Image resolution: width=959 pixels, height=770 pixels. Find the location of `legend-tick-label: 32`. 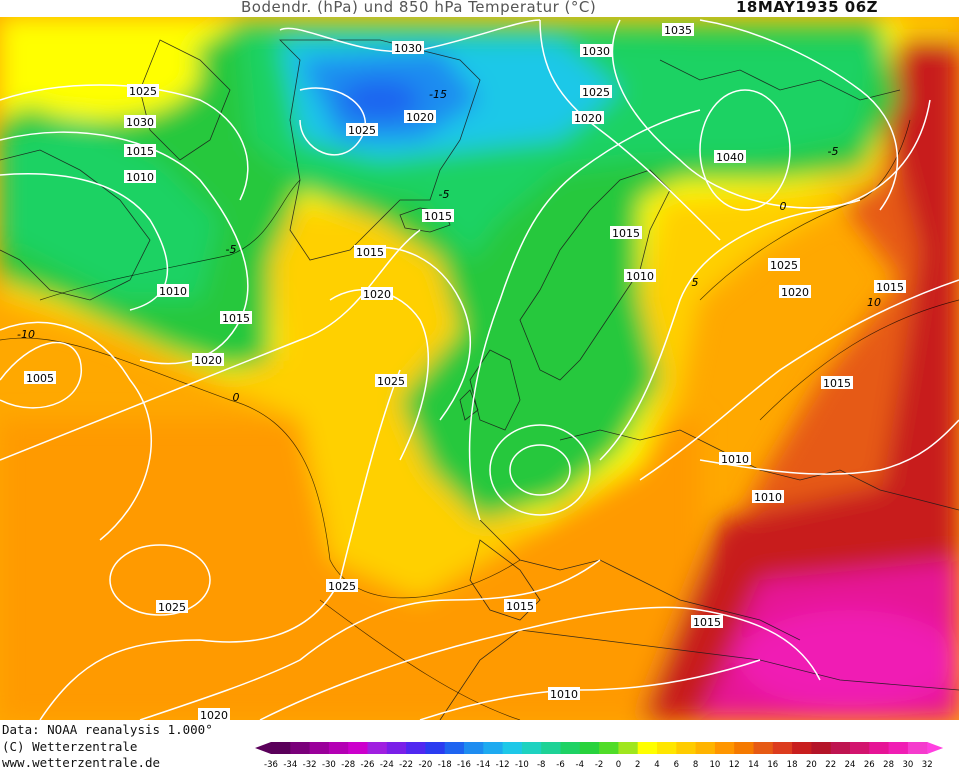

legend-tick-label: 32 is located at coordinates (927, 765).